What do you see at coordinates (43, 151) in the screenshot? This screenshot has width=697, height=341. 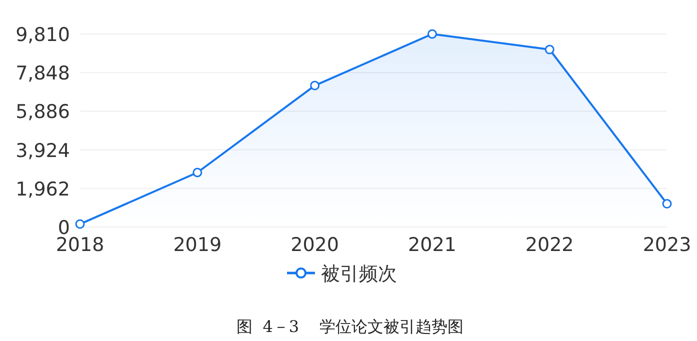 I see `y-tick-label: 3,924` at bounding box center [43, 151].